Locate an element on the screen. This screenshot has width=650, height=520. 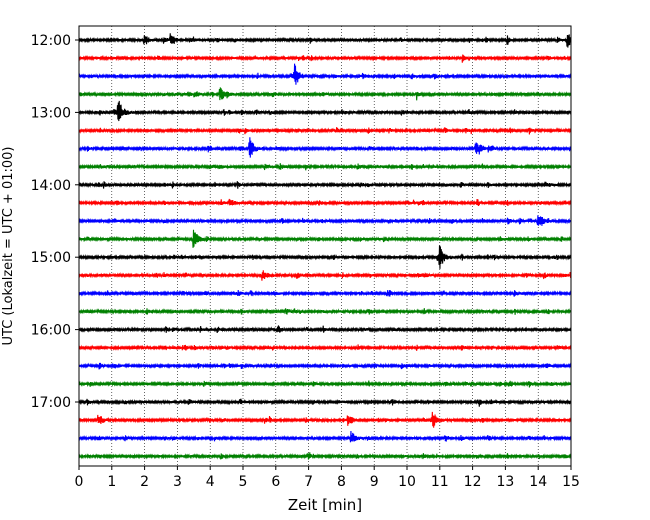
x-tick-label: 7 is located at coordinates (308, 482).